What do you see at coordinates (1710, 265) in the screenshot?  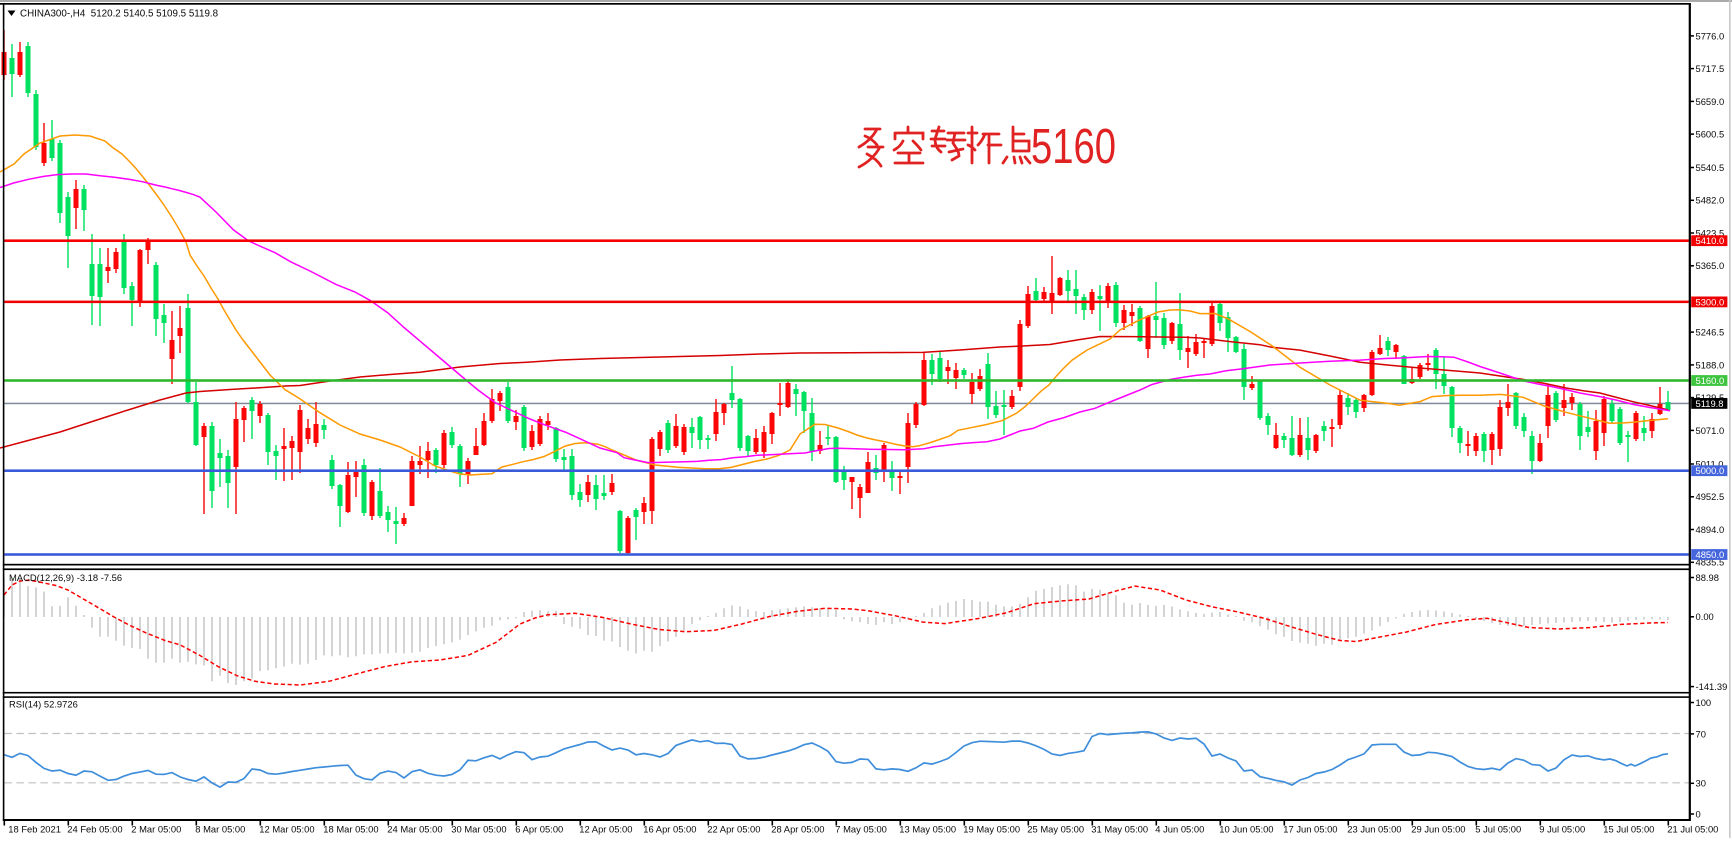 I see `svg-text: 5365.0` at bounding box center [1710, 265].